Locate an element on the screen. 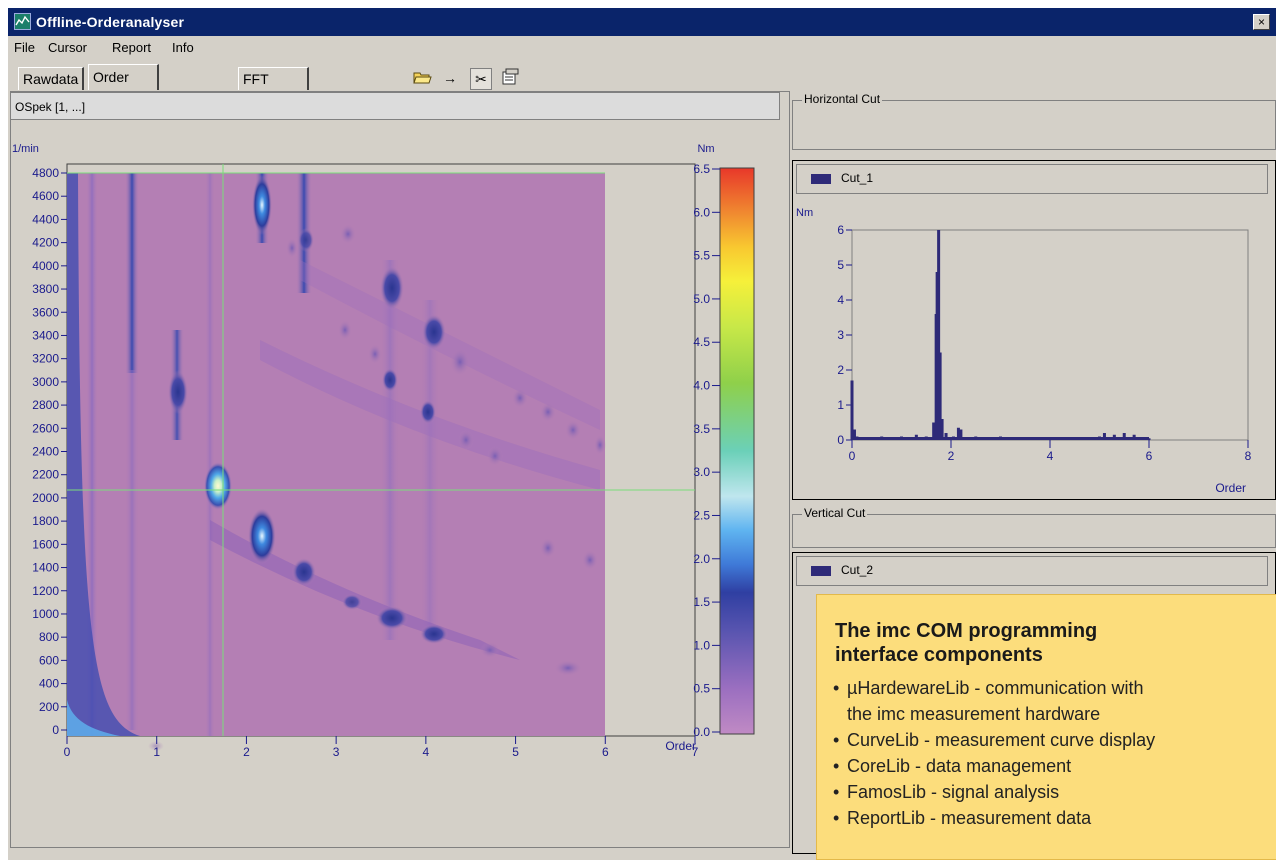 The width and height of the screenshot is (1276, 860). x-tick-label: 4 is located at coordinates (426, 752).